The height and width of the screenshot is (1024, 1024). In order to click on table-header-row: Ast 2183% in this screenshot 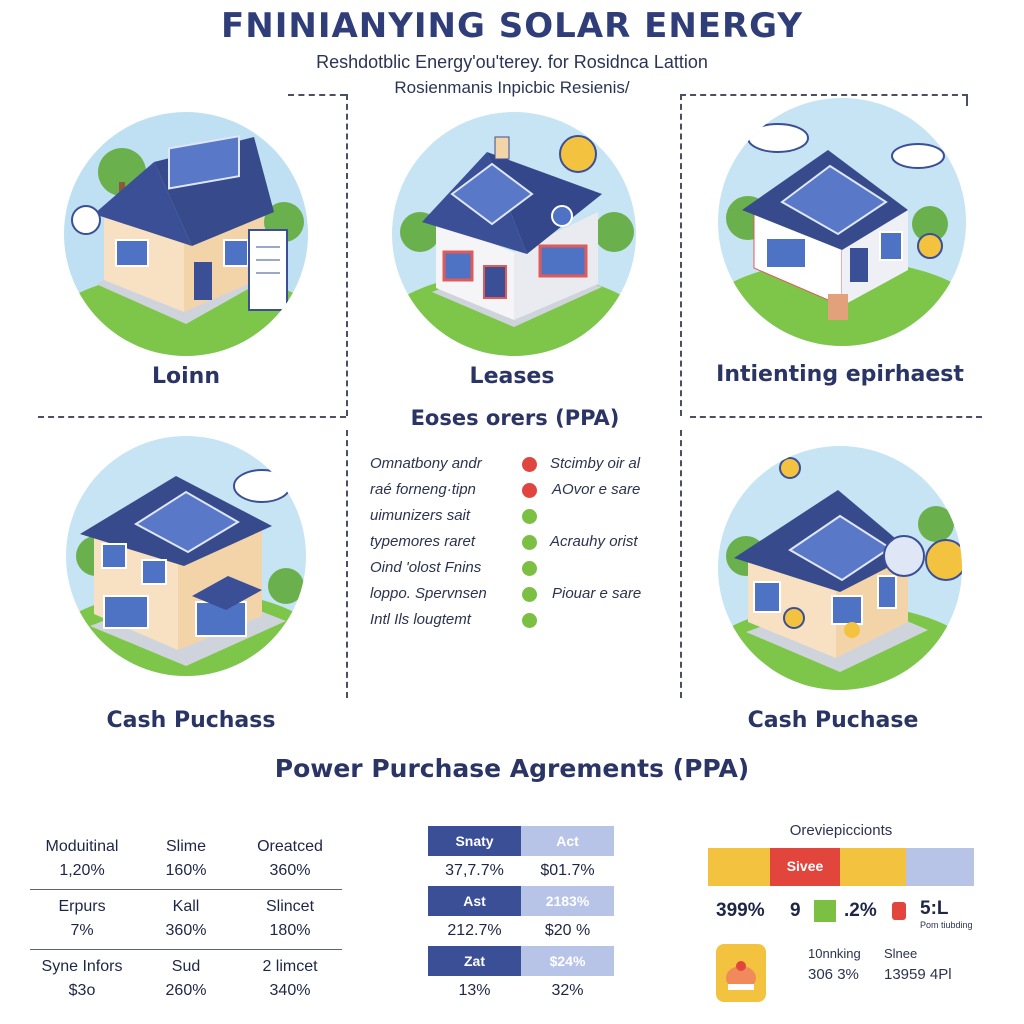, I will do `click(521, 901)`.